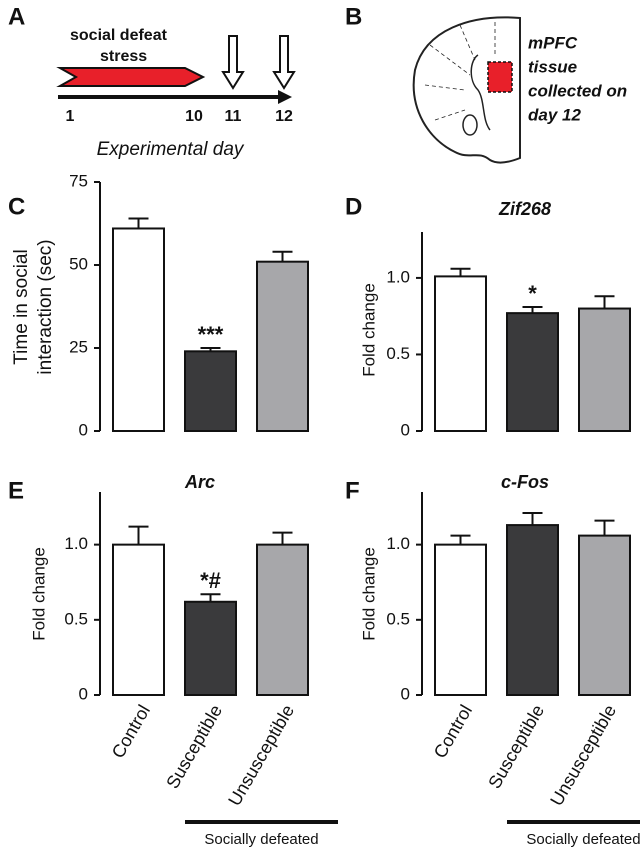 The image size is (640, 853). I want to click on annotation-line: day 12, so click(554, 114).